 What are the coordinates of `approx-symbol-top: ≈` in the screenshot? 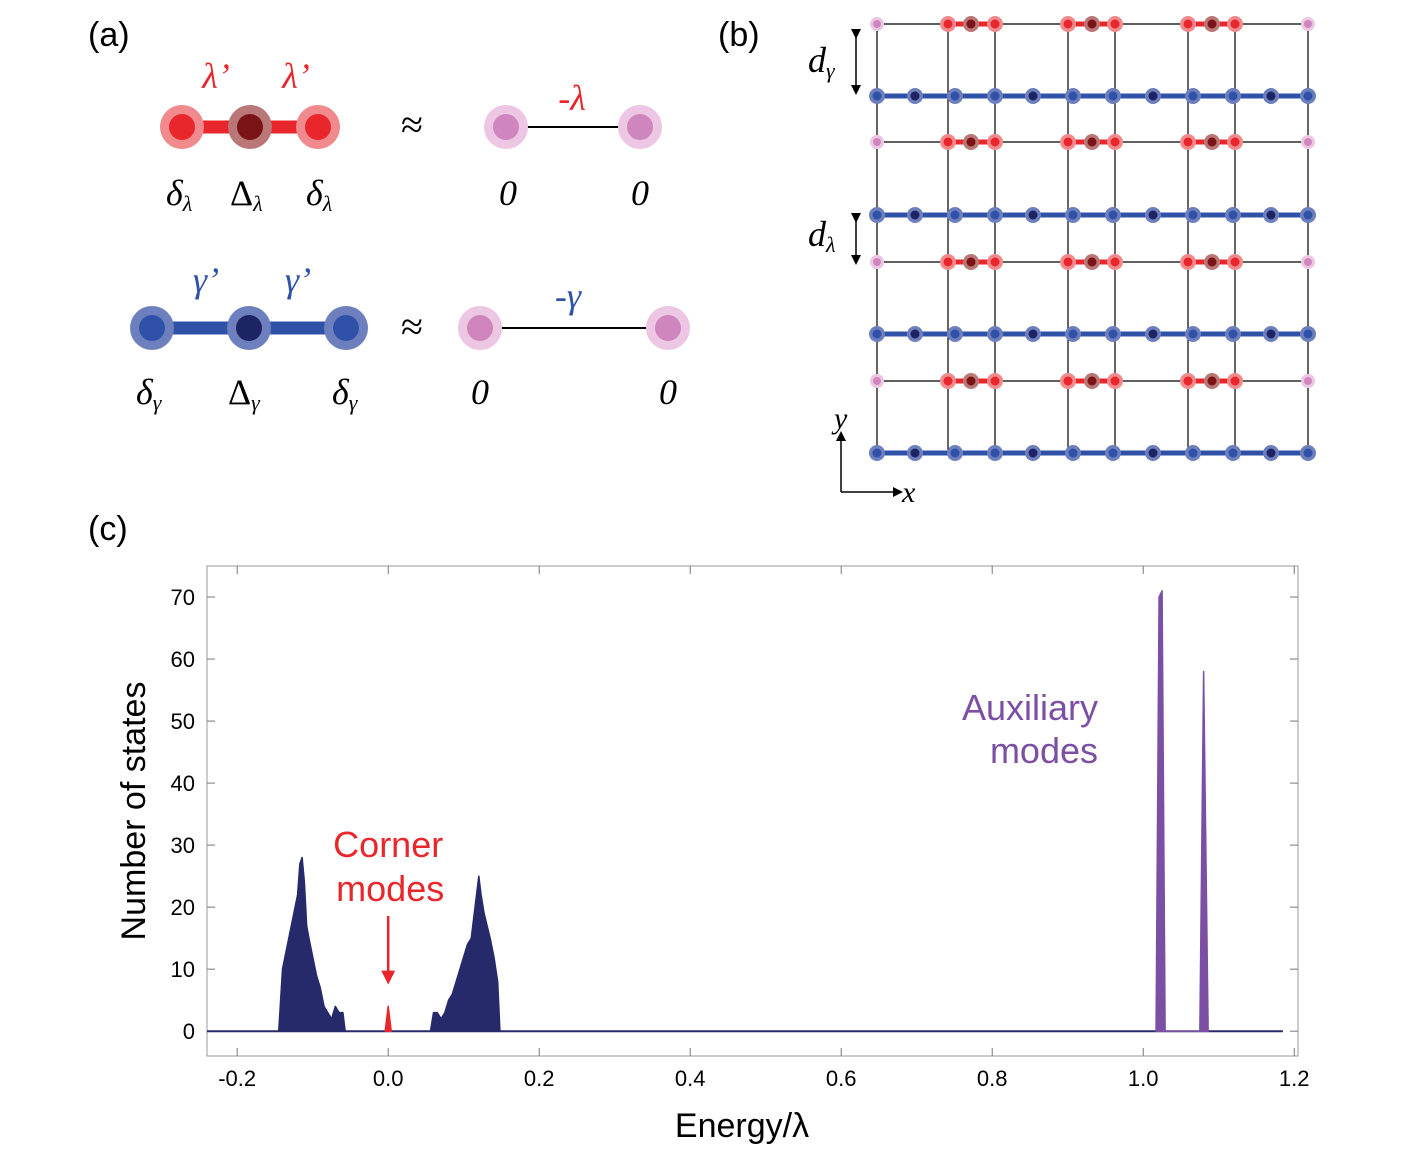 It's located at (412, 124).